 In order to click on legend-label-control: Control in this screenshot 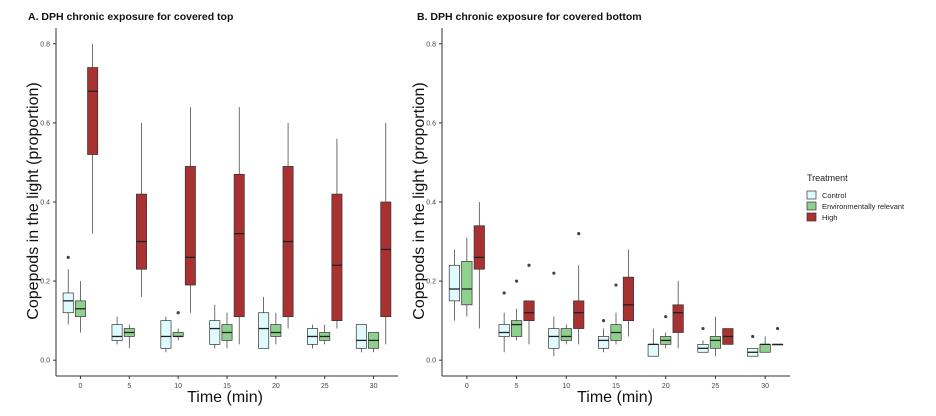, I will do `click(834, 195)`.